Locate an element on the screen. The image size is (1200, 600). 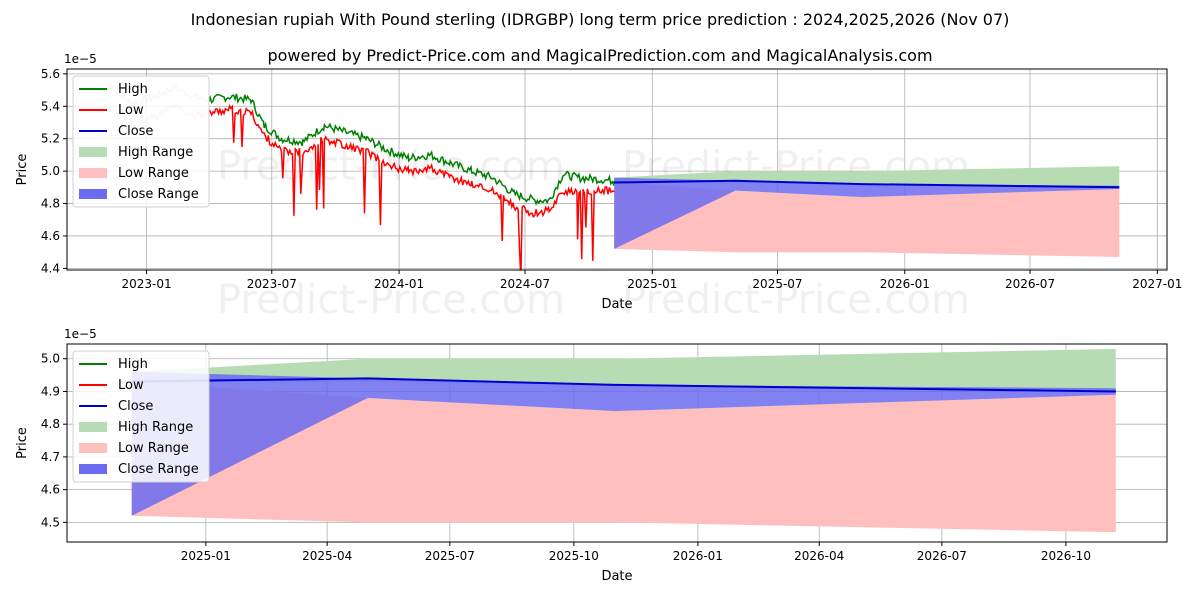
y-tick-label: 5.2 is located at coordinates (50, 139).